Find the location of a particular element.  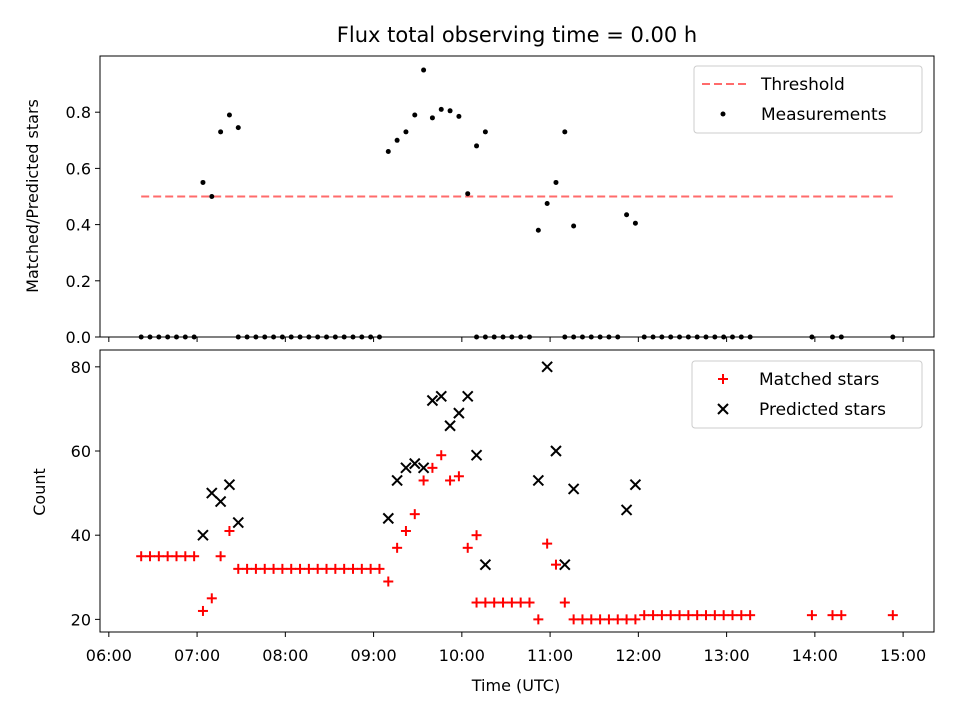

legend-threshold-label: Threshold is located at coordinates (802, 85).